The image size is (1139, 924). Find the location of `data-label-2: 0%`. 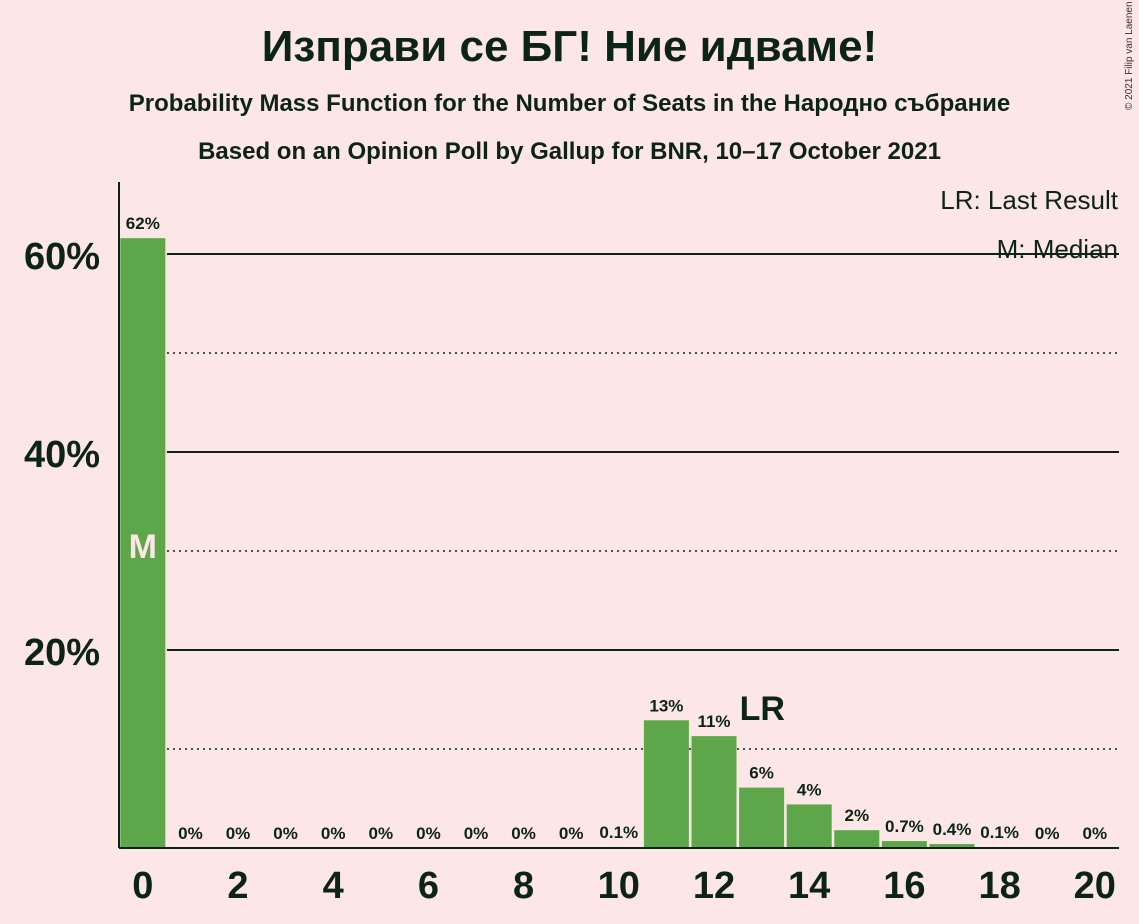

data-label-2: 0% is located at coordinates (238, 833).